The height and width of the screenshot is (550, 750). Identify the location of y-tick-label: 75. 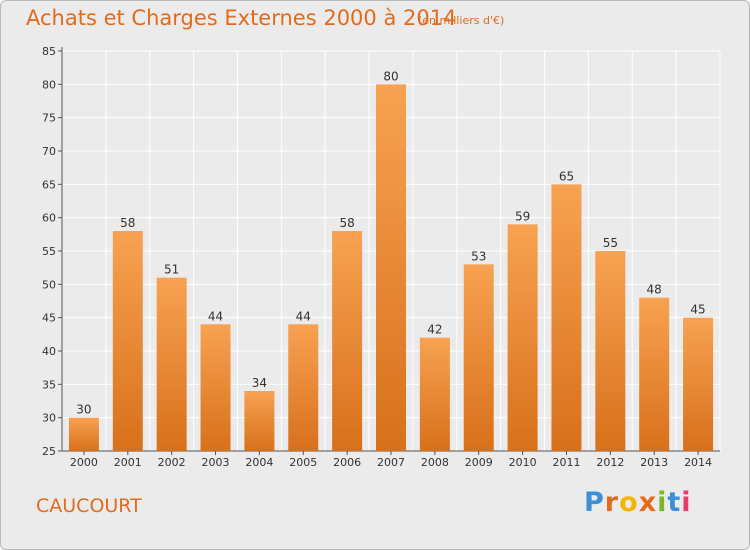
(49, 118).